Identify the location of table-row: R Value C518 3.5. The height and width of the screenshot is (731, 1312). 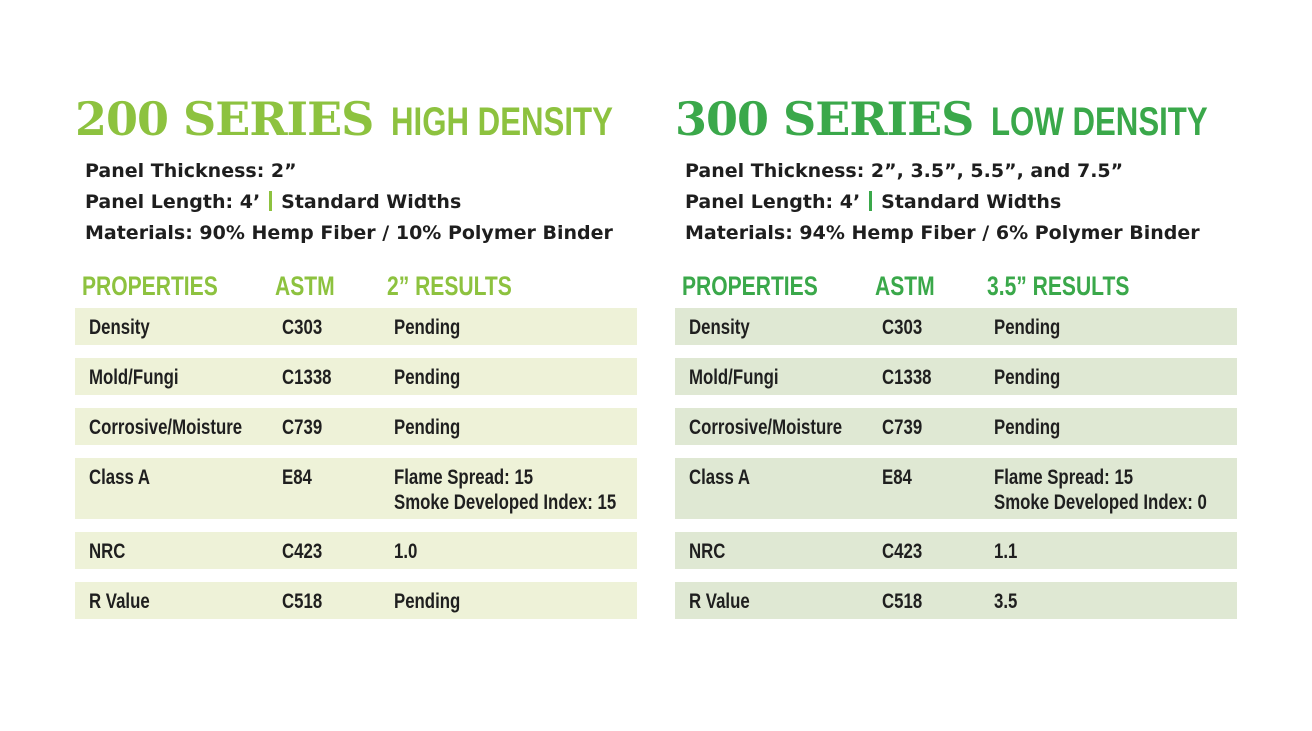
(956, 600).